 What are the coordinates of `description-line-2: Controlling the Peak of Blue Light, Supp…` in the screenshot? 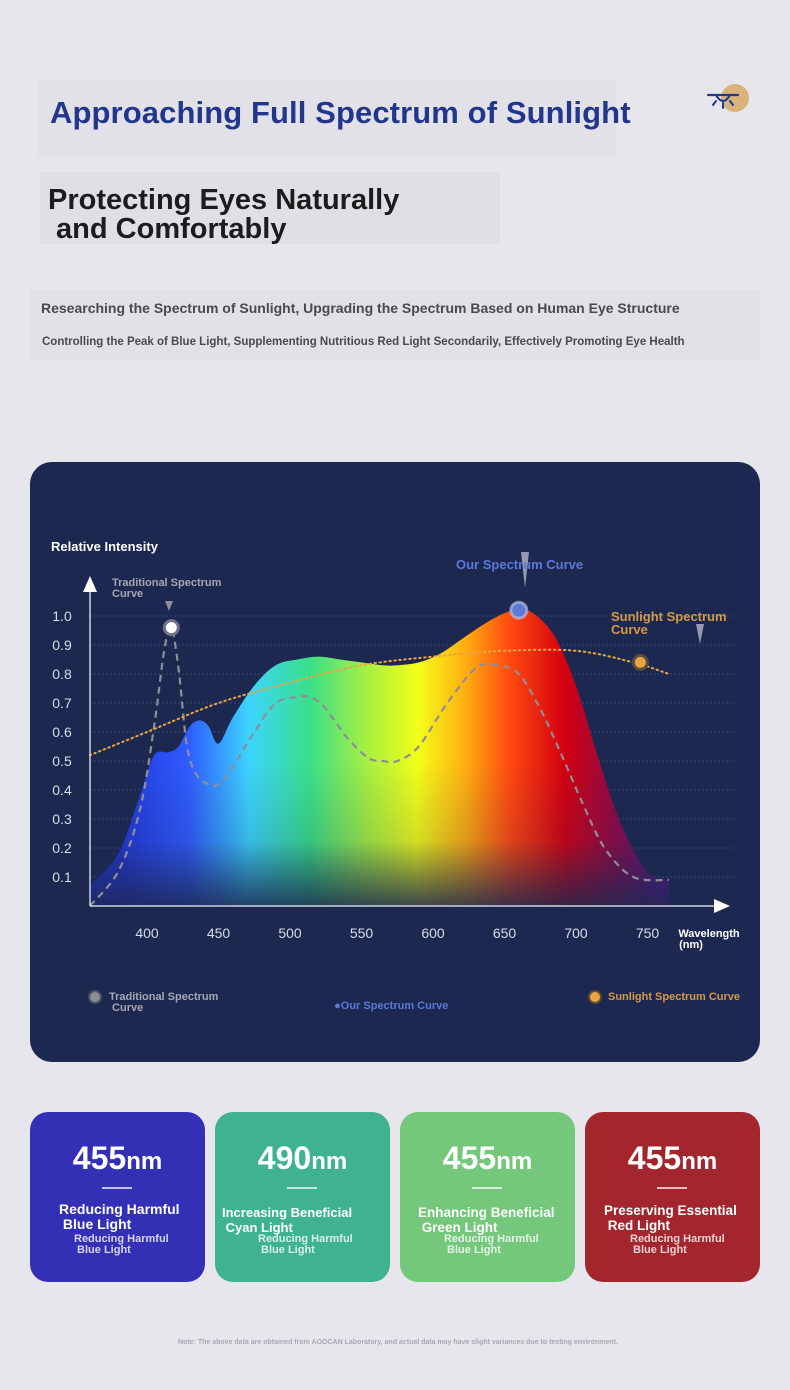 It's located at (363, 342).